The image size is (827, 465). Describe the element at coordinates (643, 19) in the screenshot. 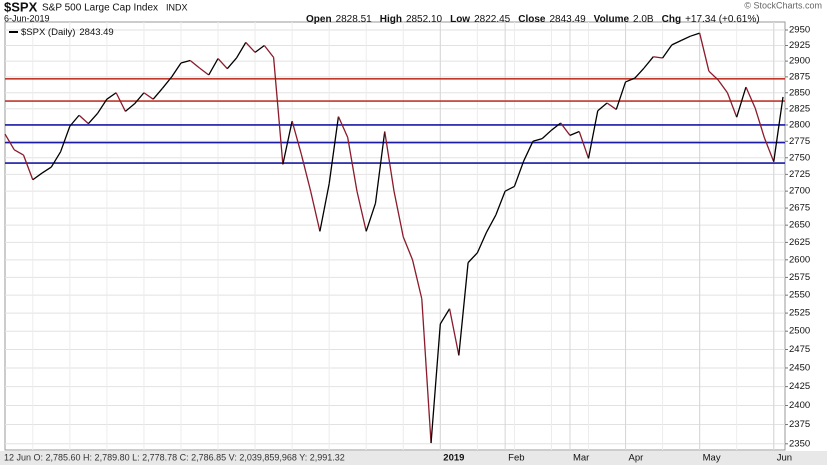

I see `quote-value: 2.0B` at that location.